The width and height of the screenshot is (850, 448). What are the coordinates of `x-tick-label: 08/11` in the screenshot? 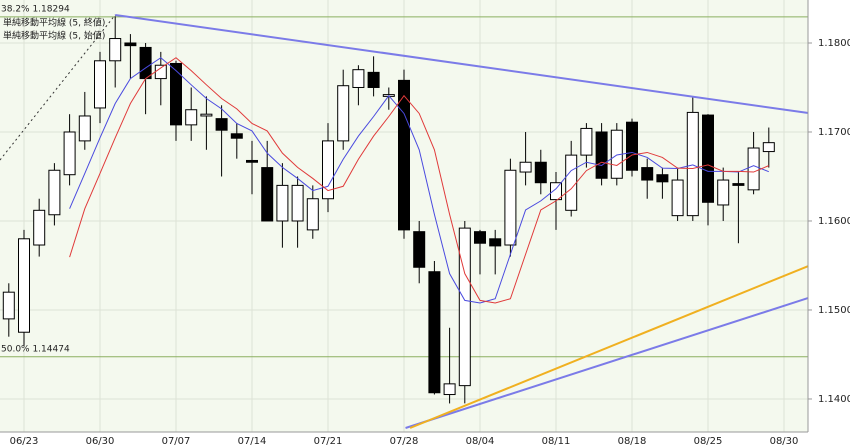 It's located at (556, 441).